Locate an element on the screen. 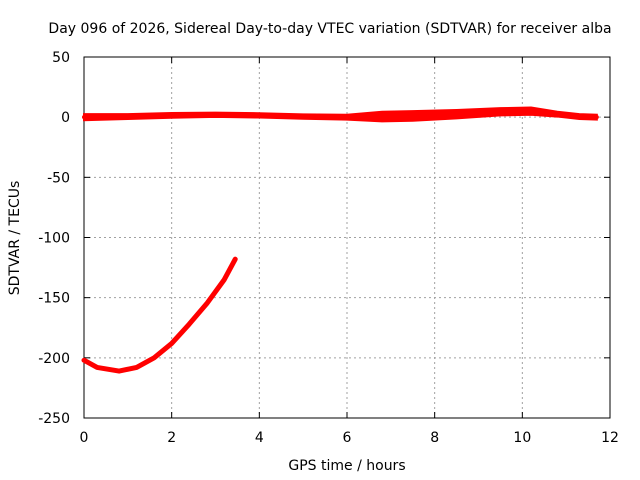  x-tick-labels: 0 2 4 6 8 10 12 is located at coordinates (349, 438).